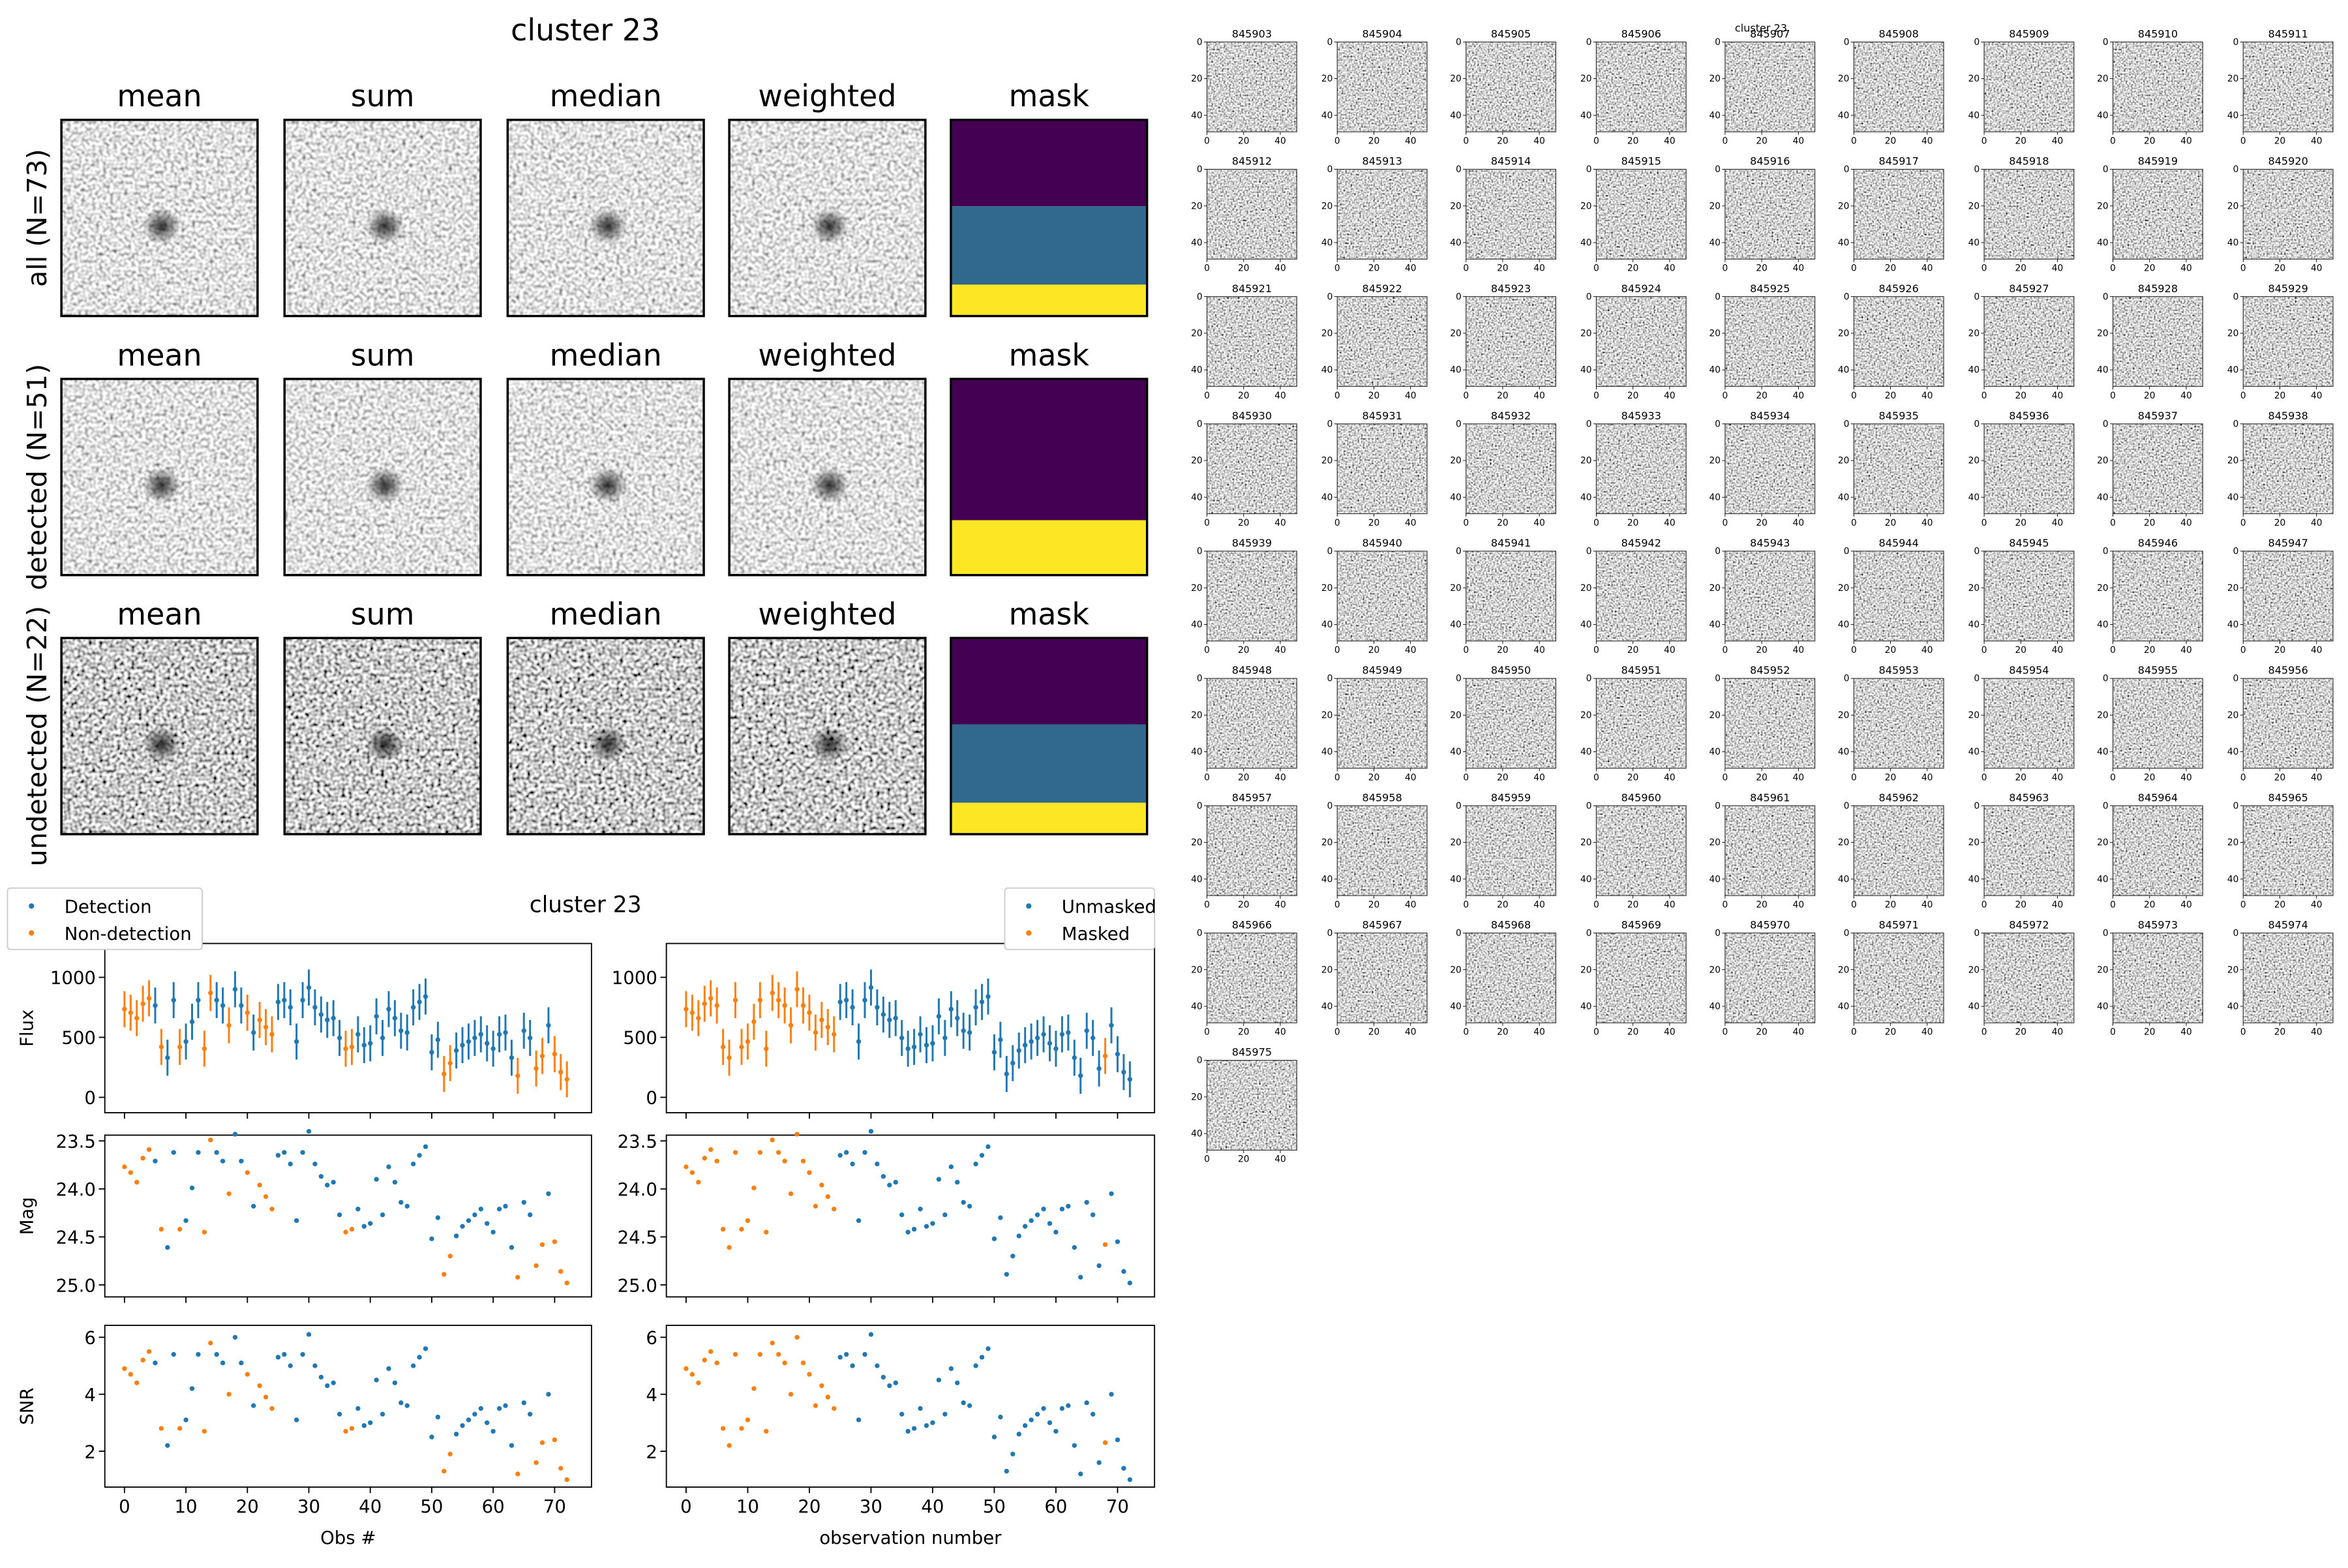 The image size is (2348, 1568). I want to click on stamp-frame, so click(606, 218).